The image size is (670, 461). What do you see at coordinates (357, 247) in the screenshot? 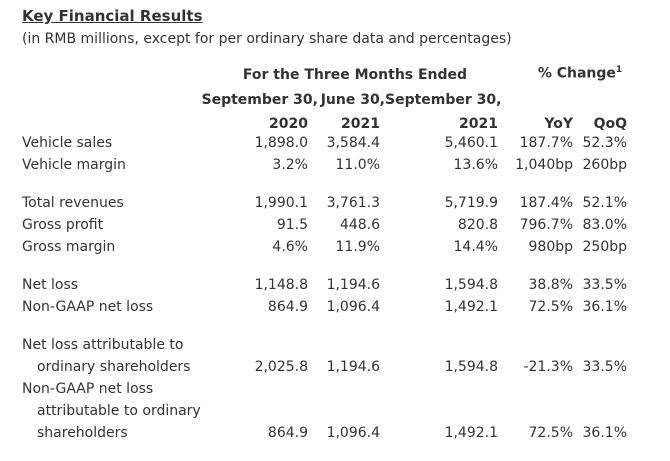
I see `cell-col2: 11.9%` at bounding box center [357, 247].